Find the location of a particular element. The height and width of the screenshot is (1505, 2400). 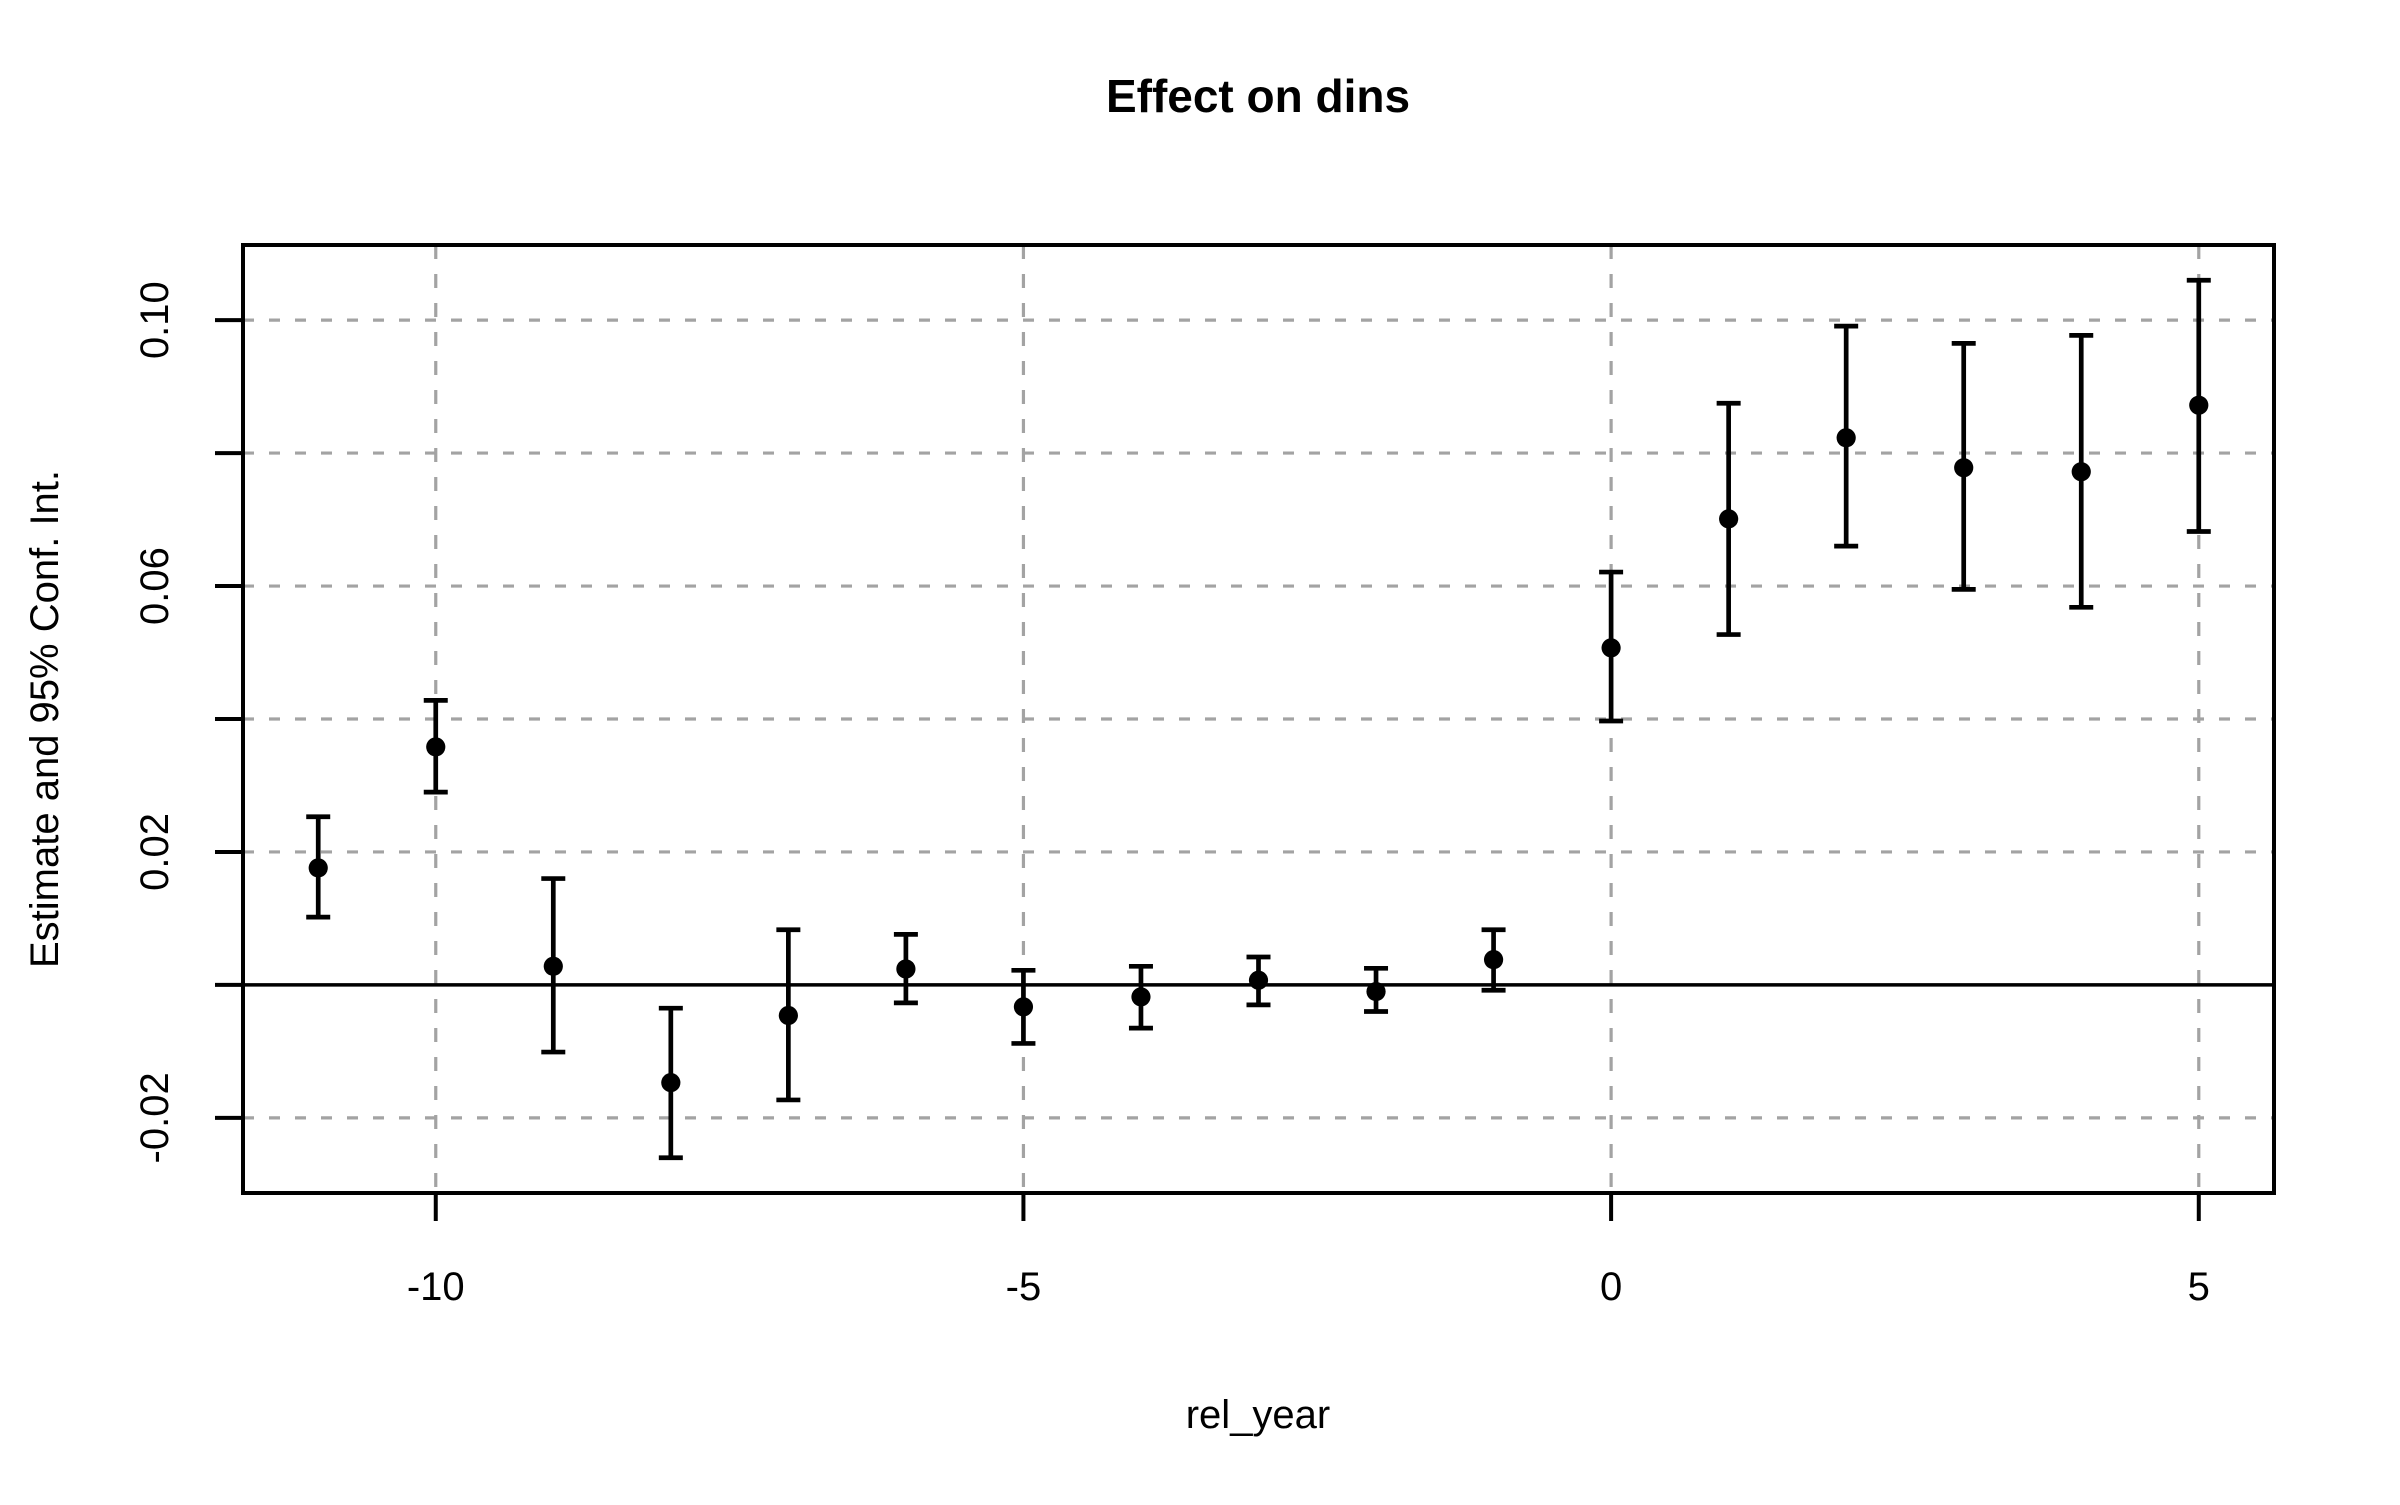

x-tick-label: -10 is located at coordinates (436, 1287).